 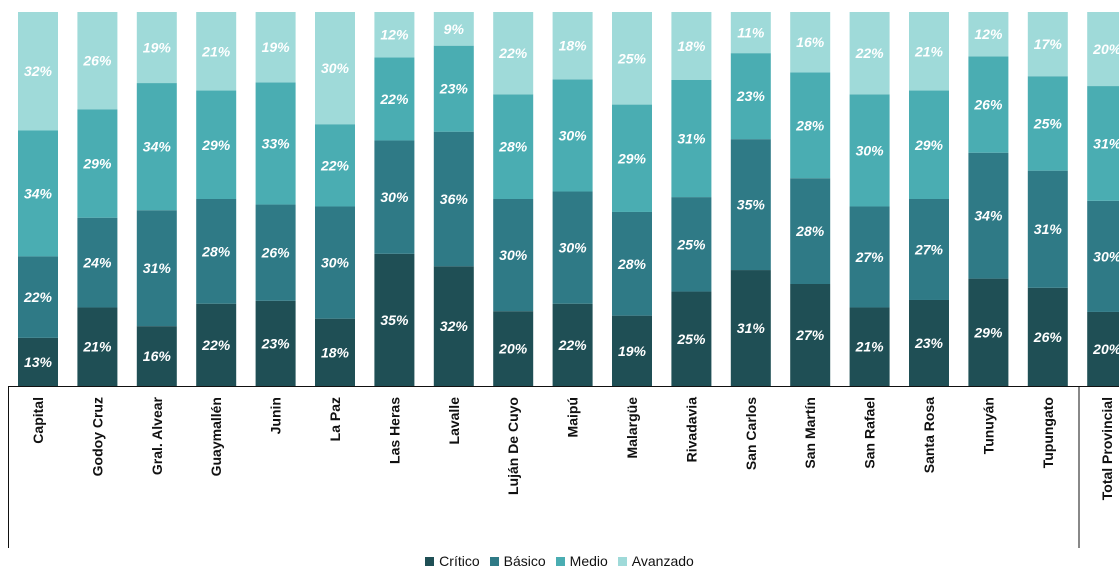 I want to click on category-label-las-heras: Las Heras, so click(x=394, y=430).